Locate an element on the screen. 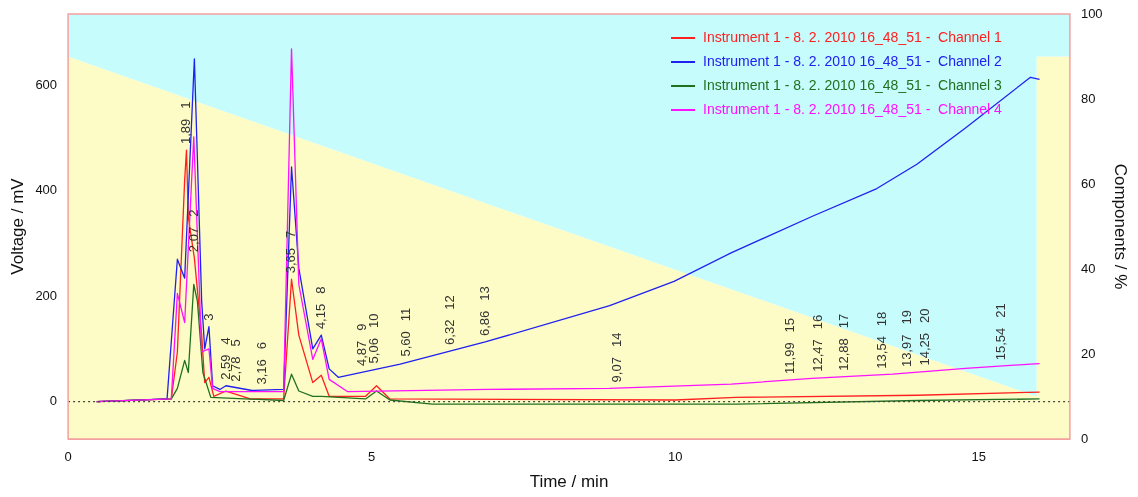 Image resolution: width=1138 pixels, height=497 pixels. annotation: 15 is located at coordinates (790, 325).